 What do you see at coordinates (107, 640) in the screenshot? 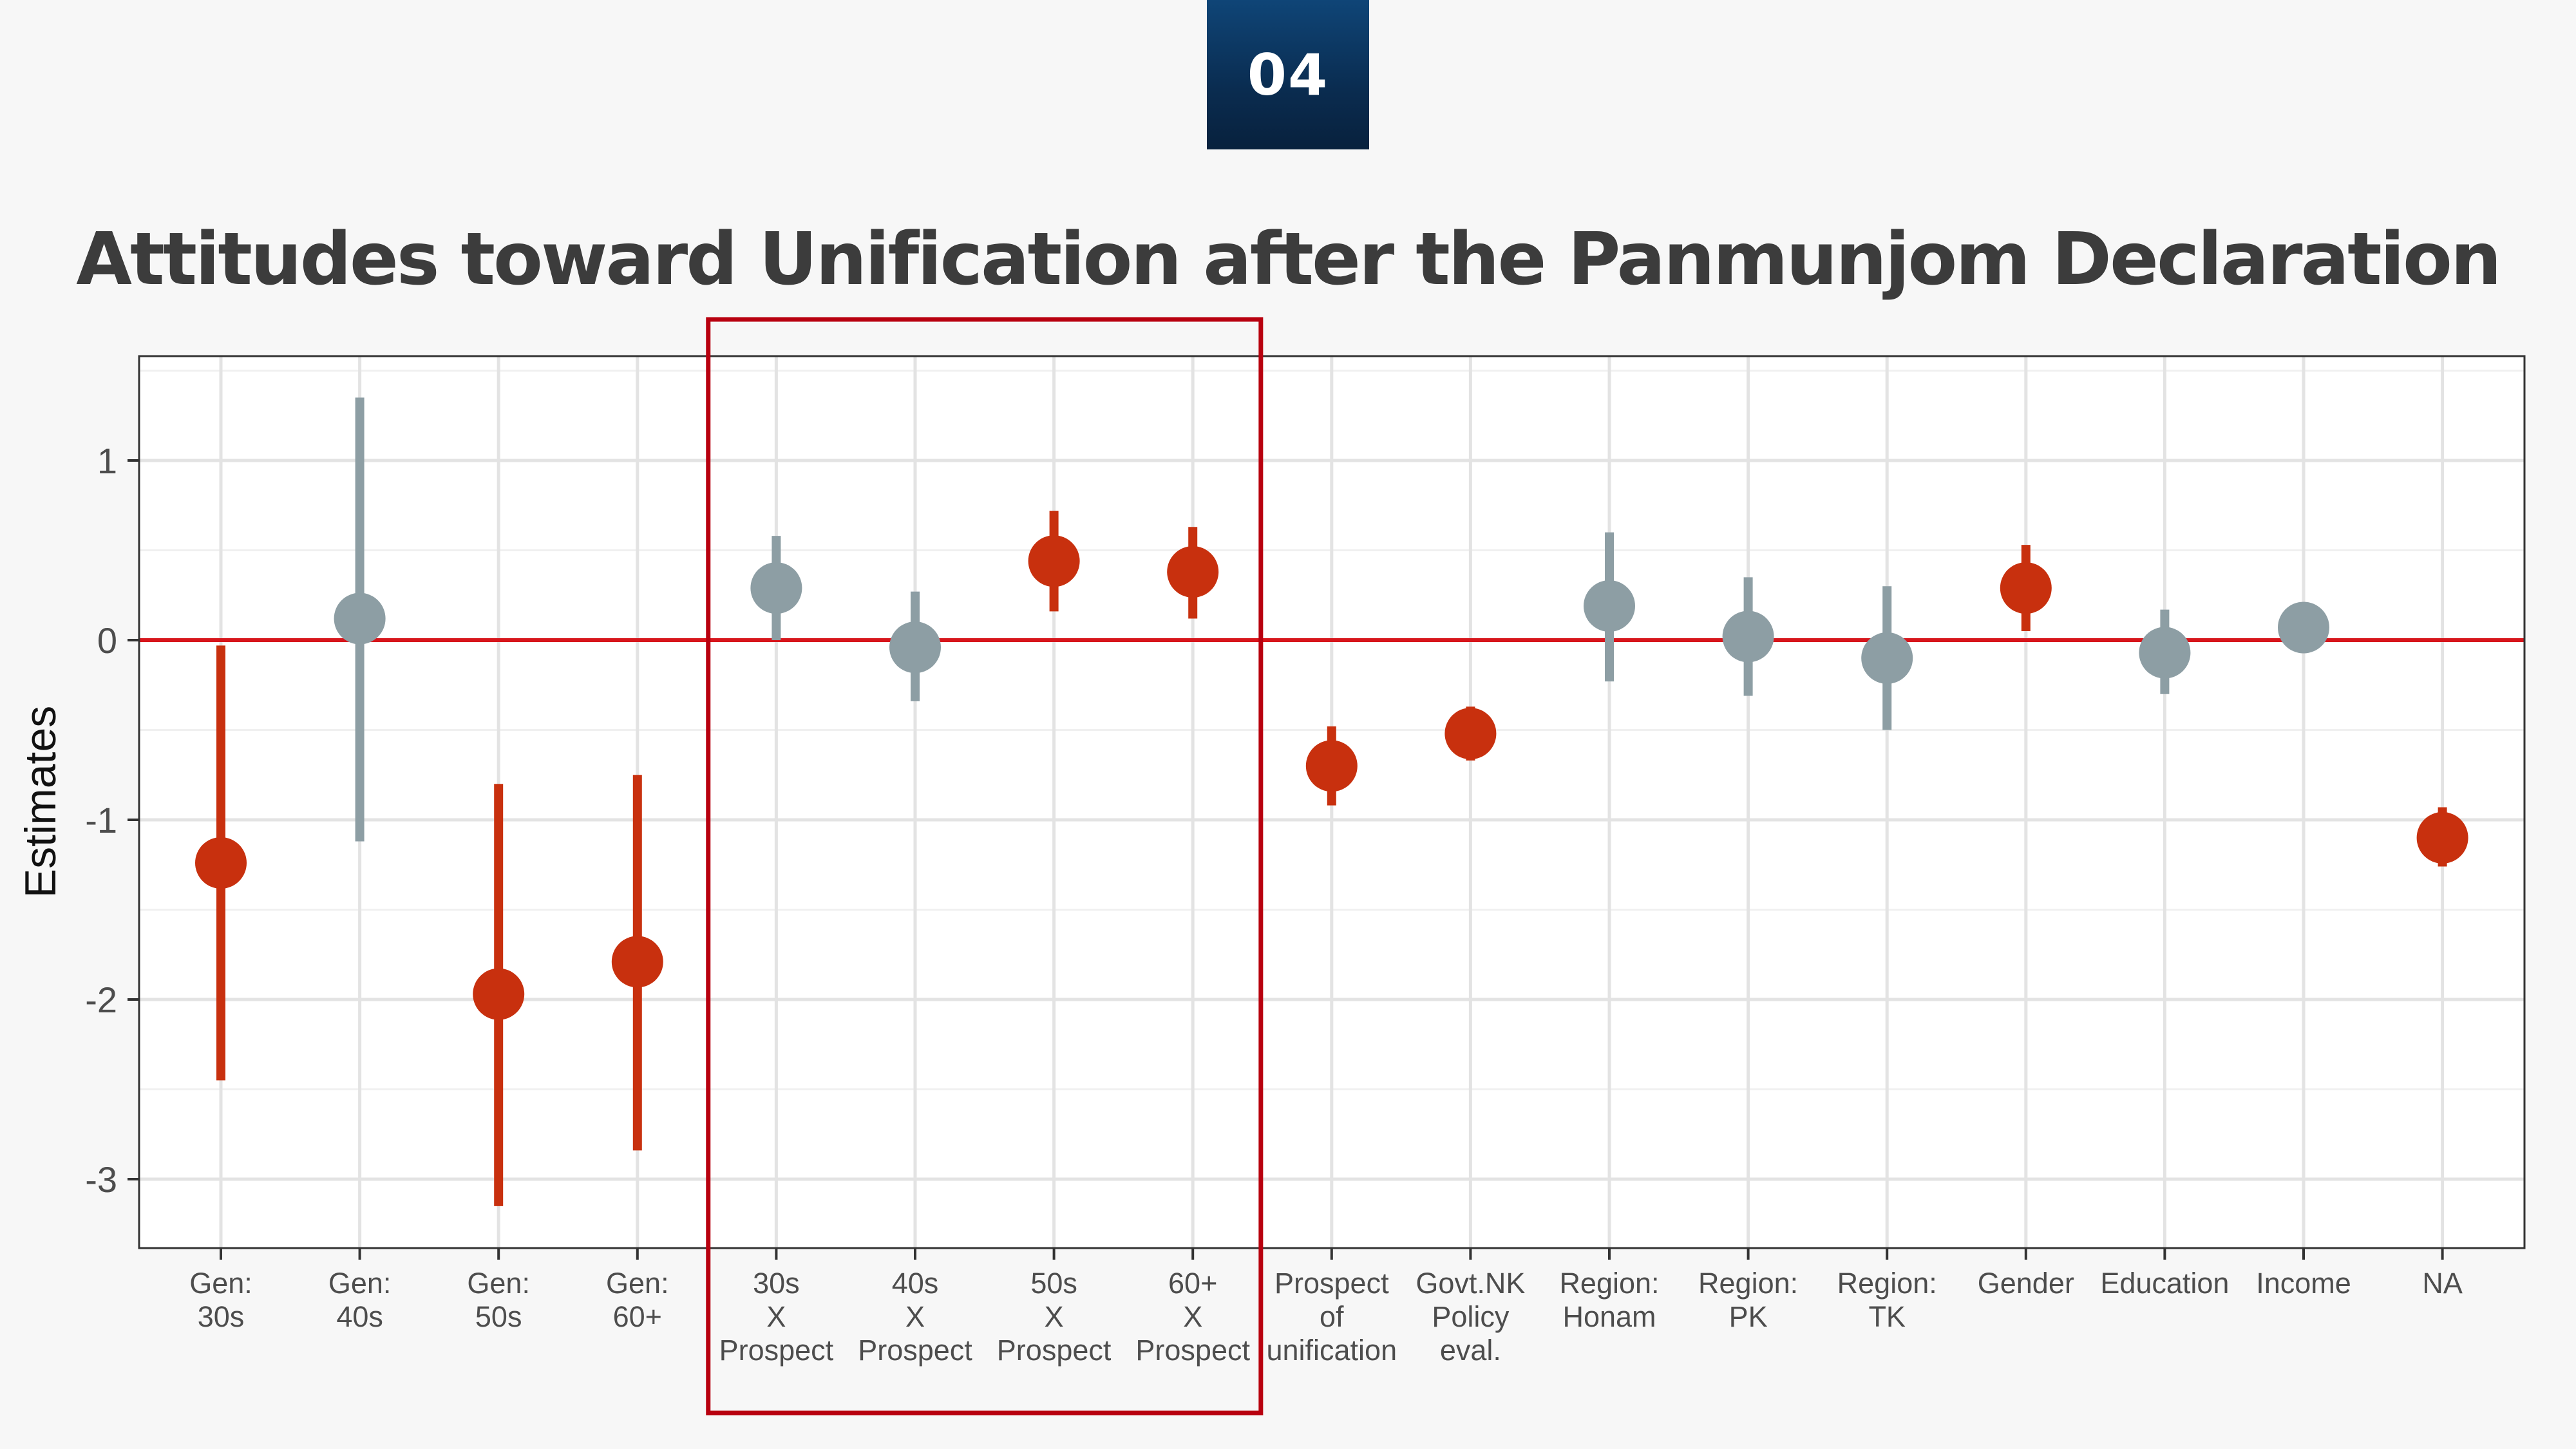
I see `y-tick-label: 0` at bounding box center [107, 640].